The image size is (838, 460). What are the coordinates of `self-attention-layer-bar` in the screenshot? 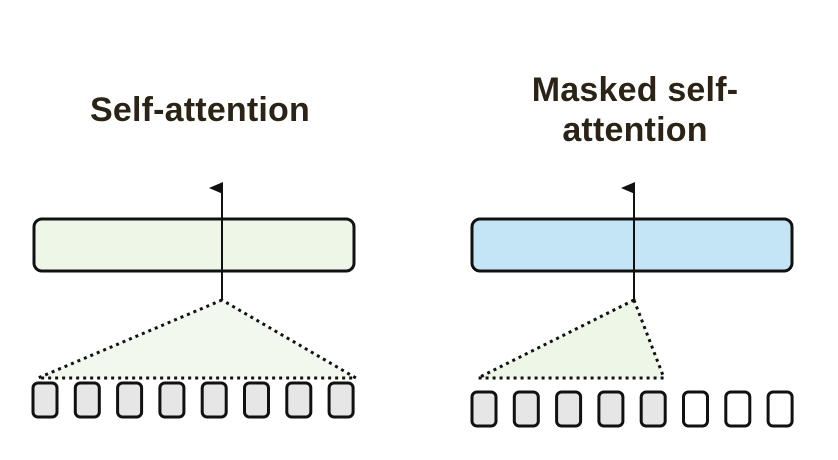 It's located at (194, 245).